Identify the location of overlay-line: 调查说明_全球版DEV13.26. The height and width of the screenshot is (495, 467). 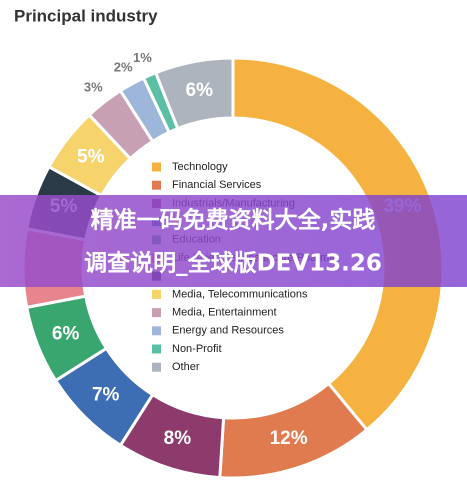
(233, 263).